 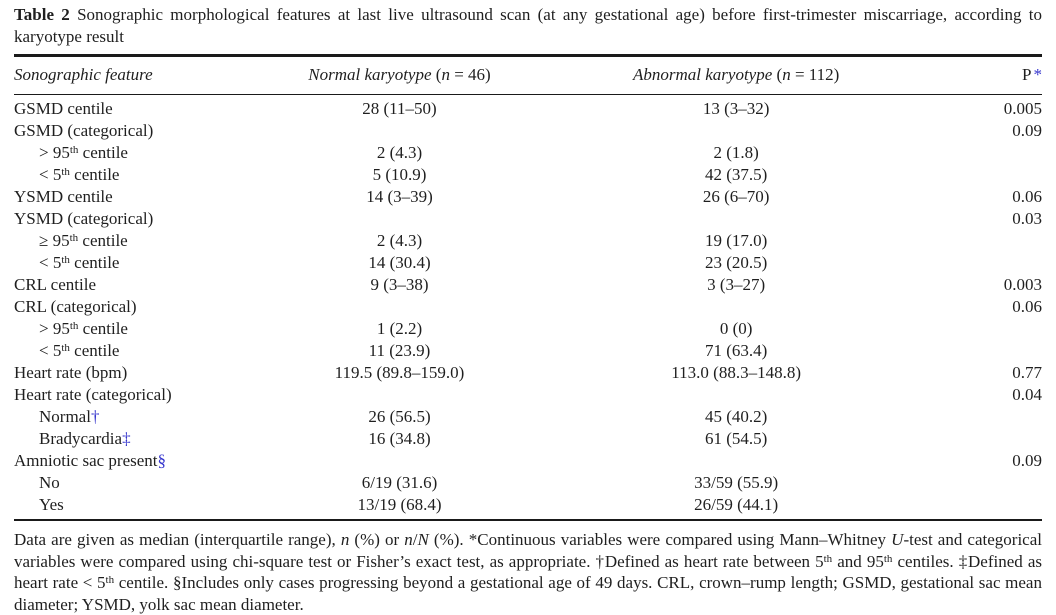 I want to click on table-row: Heart rate (categorical) 0.04, so click(x=528, y=395).